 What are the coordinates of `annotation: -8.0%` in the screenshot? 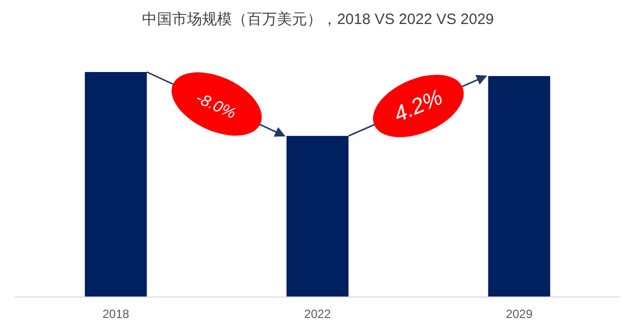 It's located at (215, 106).